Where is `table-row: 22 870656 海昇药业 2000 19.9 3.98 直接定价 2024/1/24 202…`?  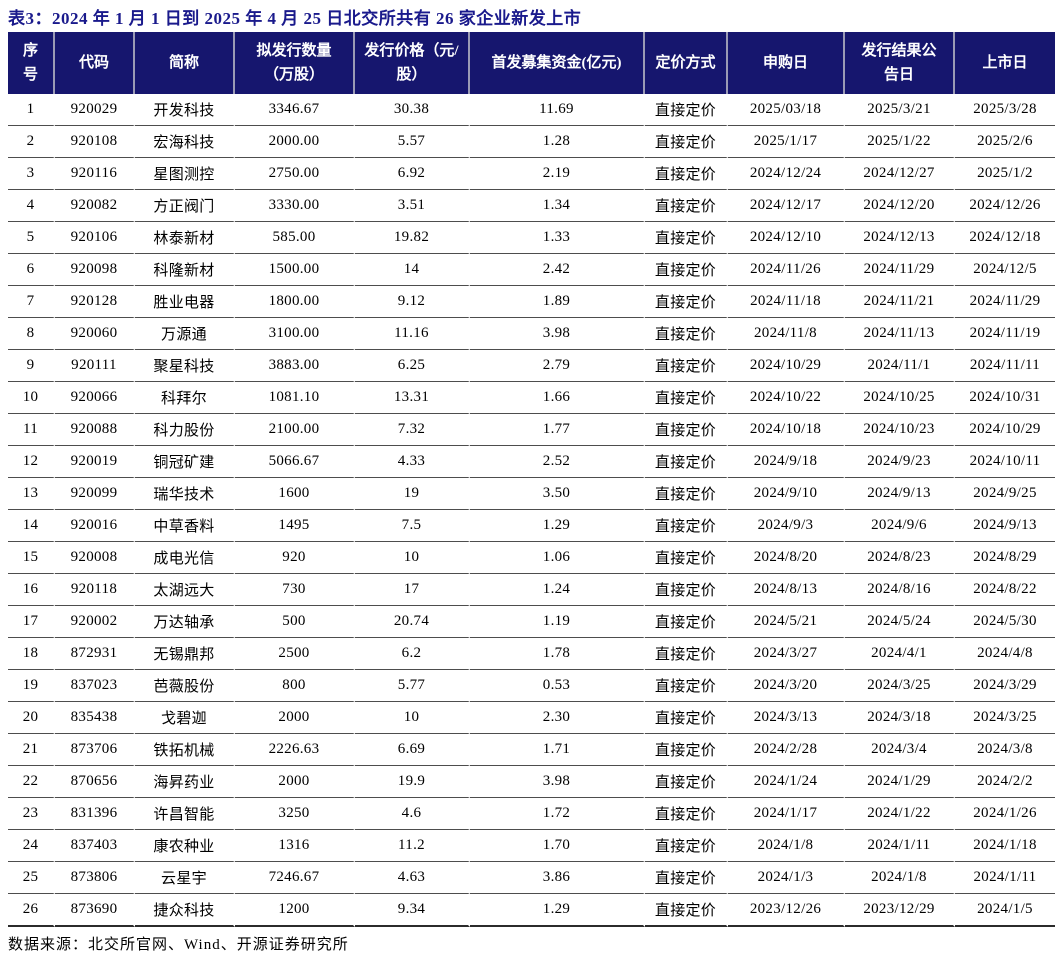 table-row: 22 870656 海昇药业 2000 19.9 3.98 直接定价 2024/1/24 202… is located at coordinates (531, 782).